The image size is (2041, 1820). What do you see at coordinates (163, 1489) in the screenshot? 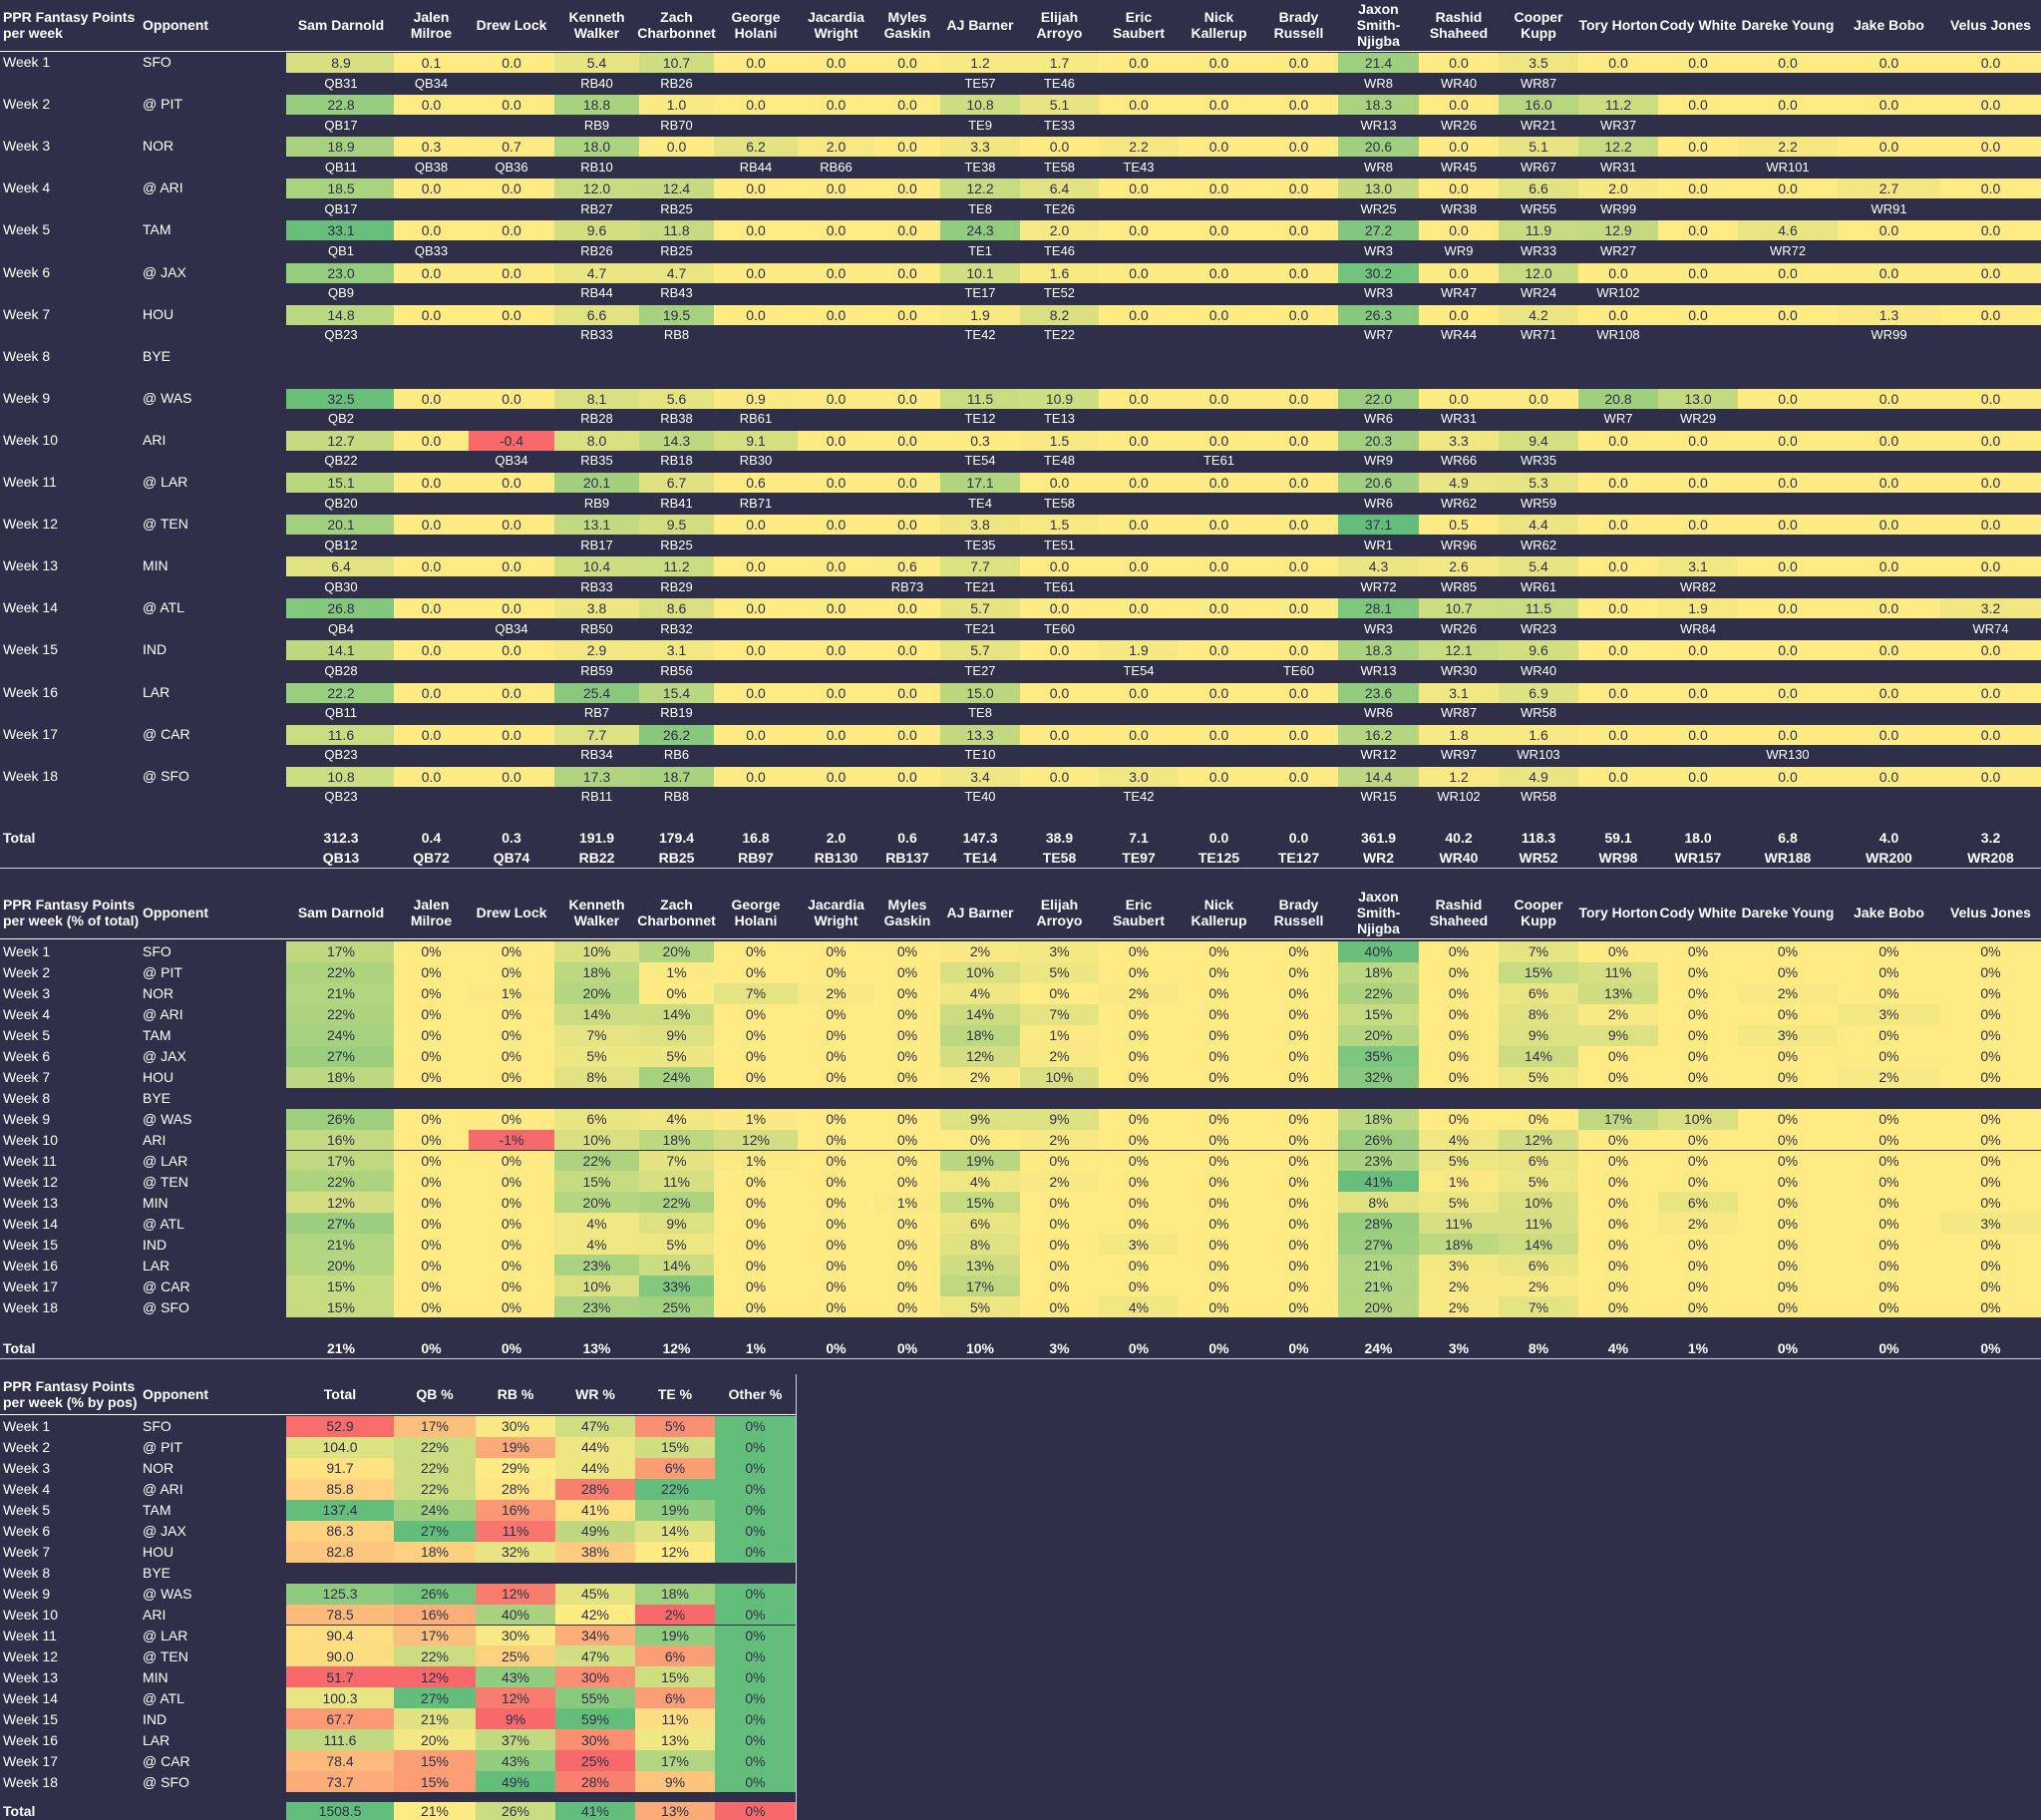
I see `opponent-label: @ ARI` at bounding box center [163, 1489].